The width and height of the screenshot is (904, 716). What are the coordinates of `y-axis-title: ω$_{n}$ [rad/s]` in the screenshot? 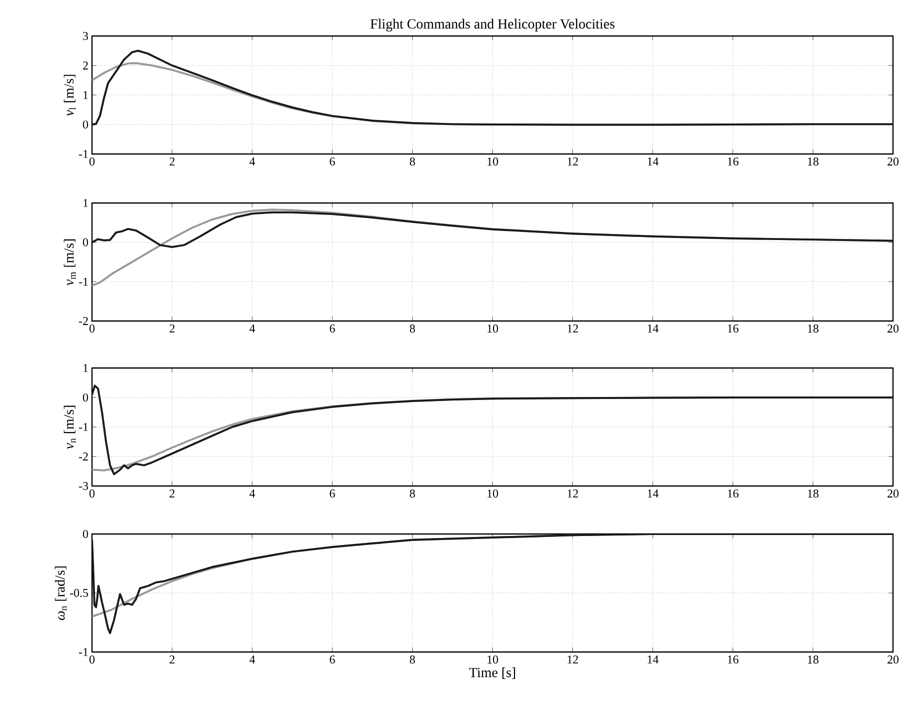 It's located at (60, 593).